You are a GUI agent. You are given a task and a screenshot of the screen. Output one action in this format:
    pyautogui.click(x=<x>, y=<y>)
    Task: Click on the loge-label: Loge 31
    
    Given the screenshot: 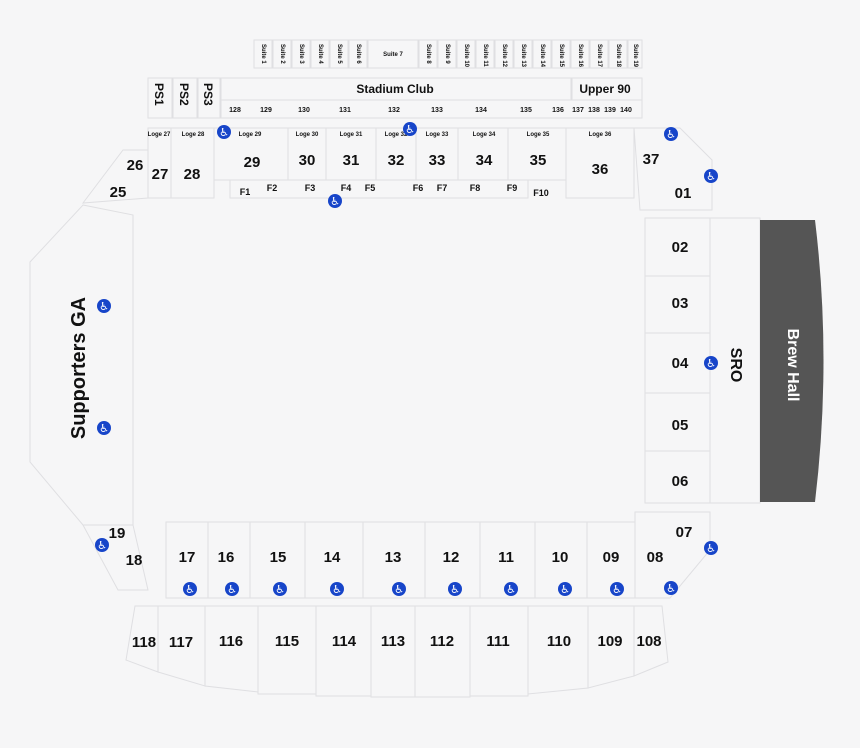 What is the action you would take?
    pyautogui.click(x=351, y=135)
    